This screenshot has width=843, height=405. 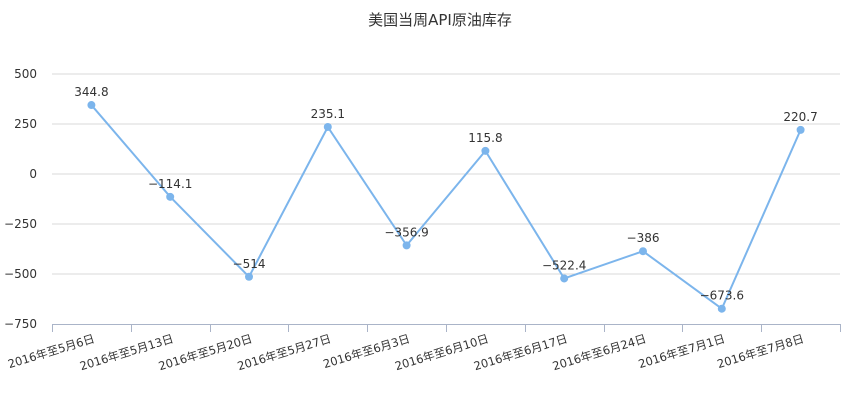 I want to click on y-tick-label: 500, so click(x=25, y=74).